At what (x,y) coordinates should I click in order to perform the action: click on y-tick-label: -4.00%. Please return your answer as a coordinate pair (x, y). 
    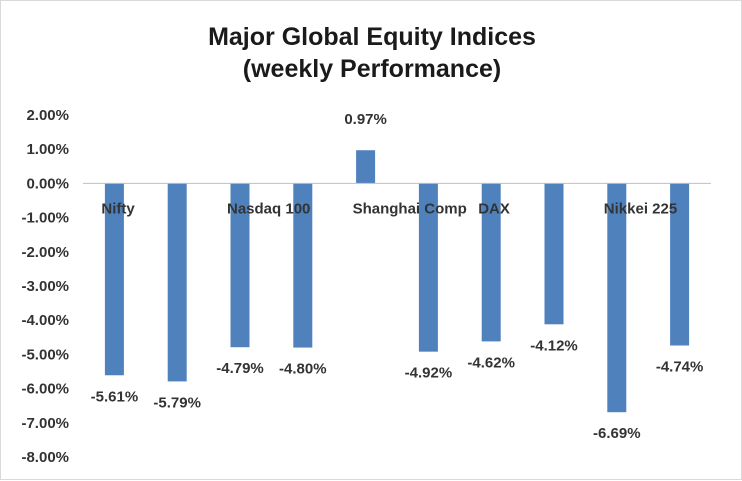
    Looking at the image, I should click on (45, 320).